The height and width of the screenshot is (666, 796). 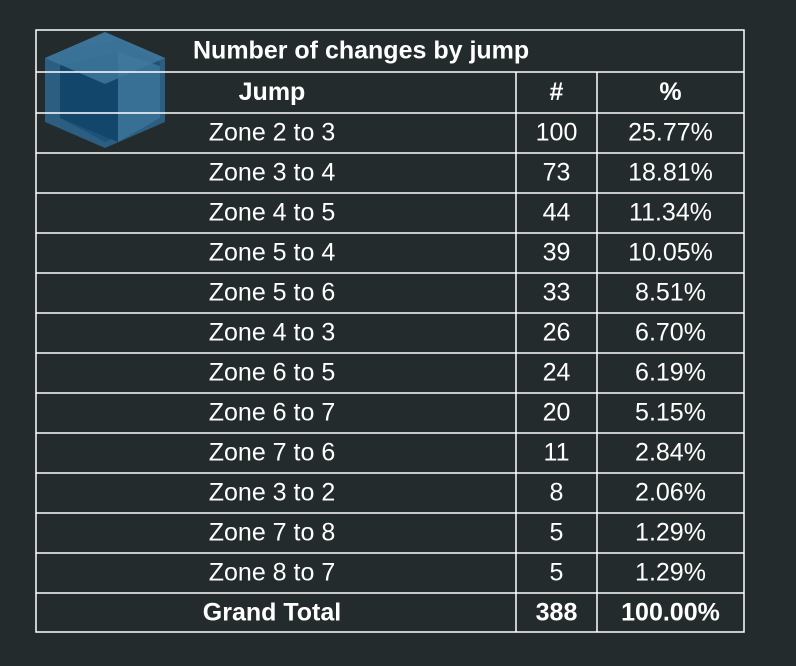 What do you see at coordinates (670, 493) in the screenshot?
I see `cell: 2.06%` at bounding box center [670, 493].